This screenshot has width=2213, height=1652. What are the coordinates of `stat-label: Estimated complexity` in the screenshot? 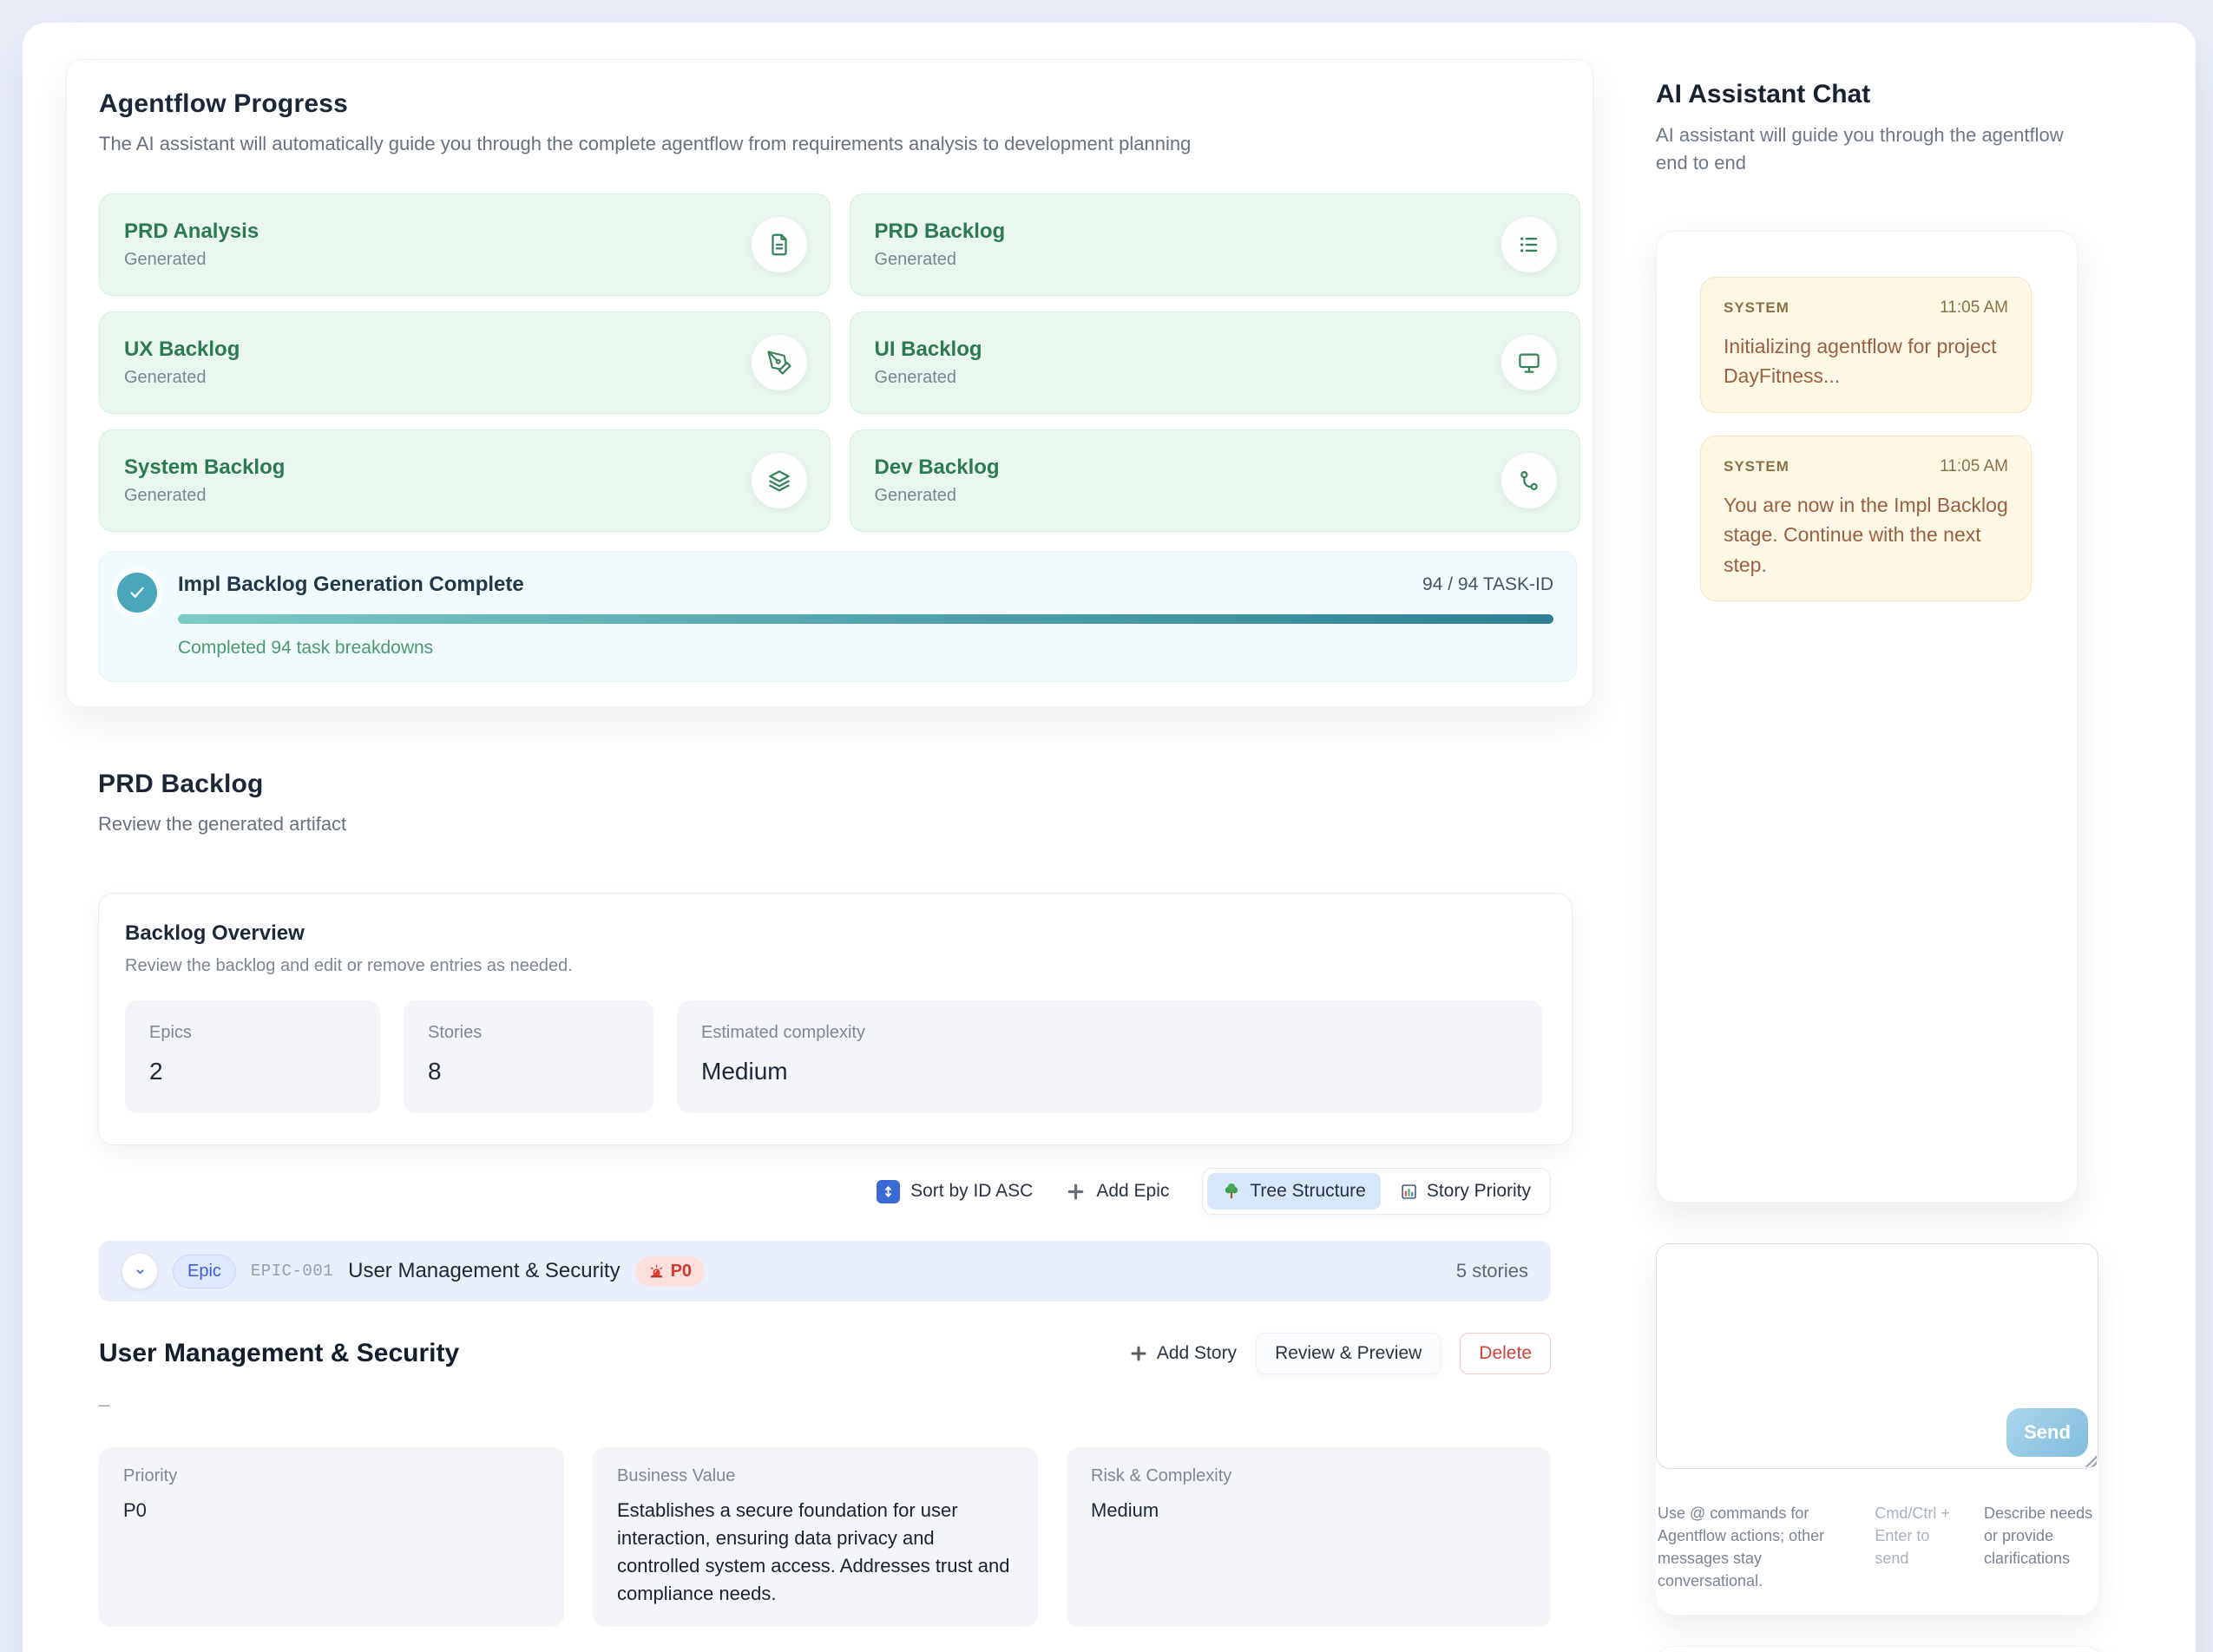 It's located at (783, 1032).